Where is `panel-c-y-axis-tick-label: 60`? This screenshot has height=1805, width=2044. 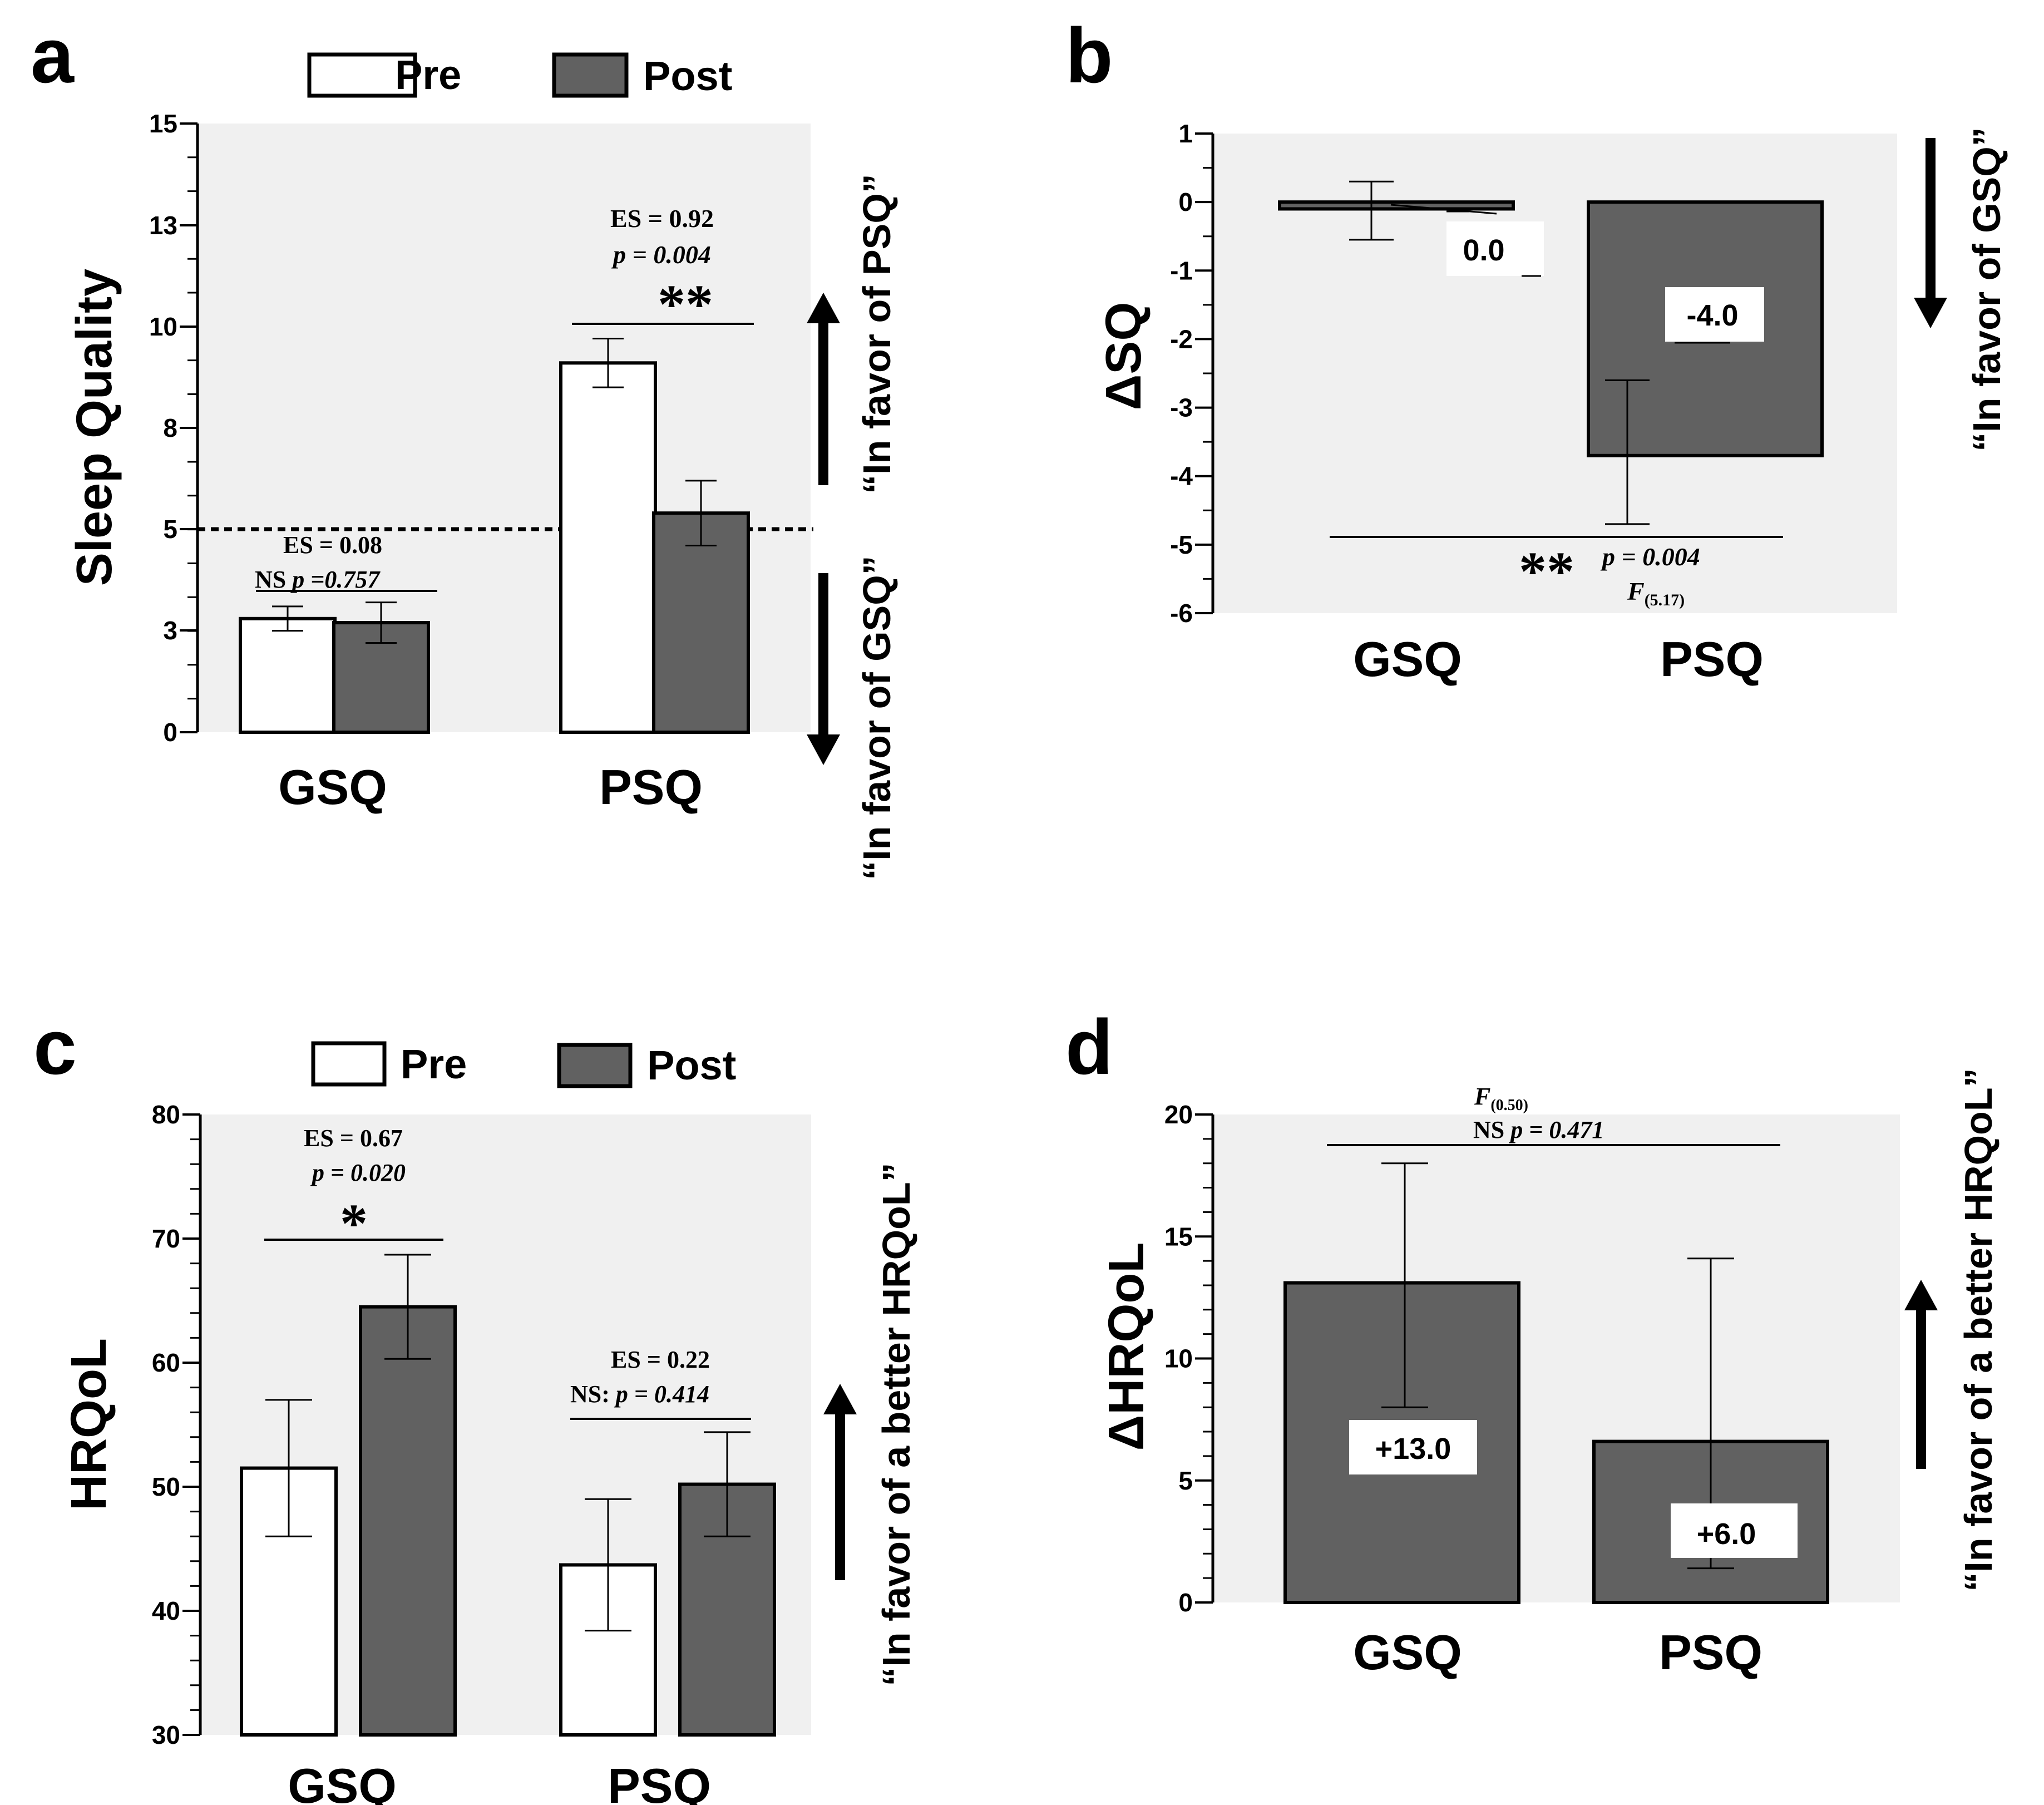
panel-c-y-axis-tick-label: 60 is located at coordinates (166, 1362).